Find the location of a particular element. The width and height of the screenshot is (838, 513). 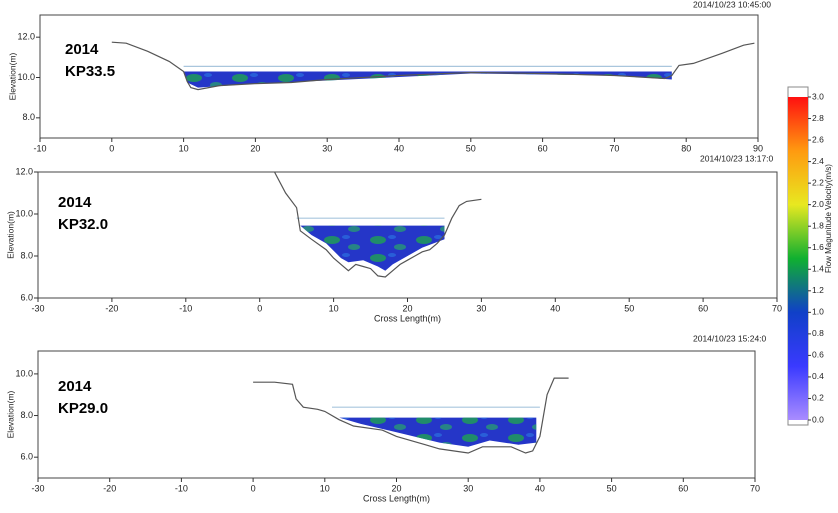

timestamp: 2014/10/23 15:24:0 is located at coordinates (730, 338).